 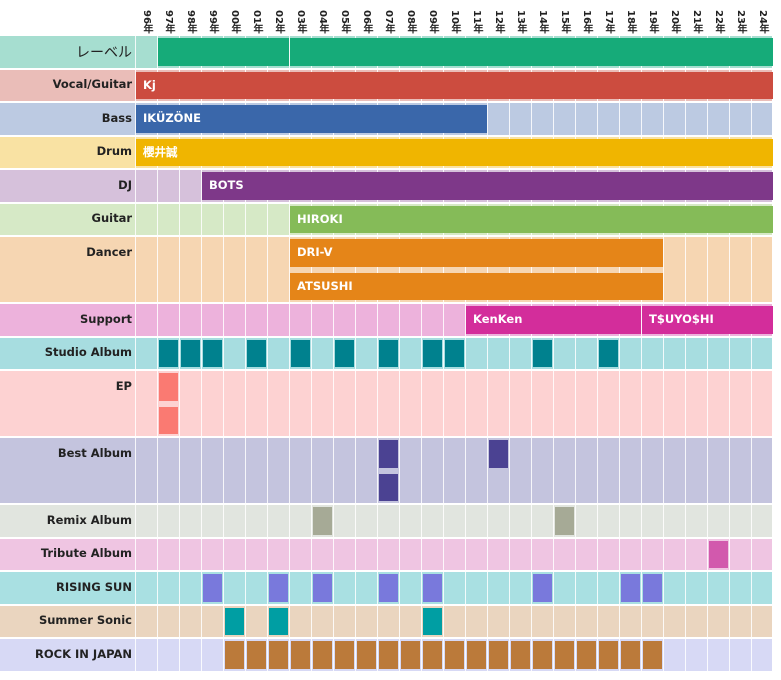 I want to click on row-label: EP, so click(x=123, y=386).